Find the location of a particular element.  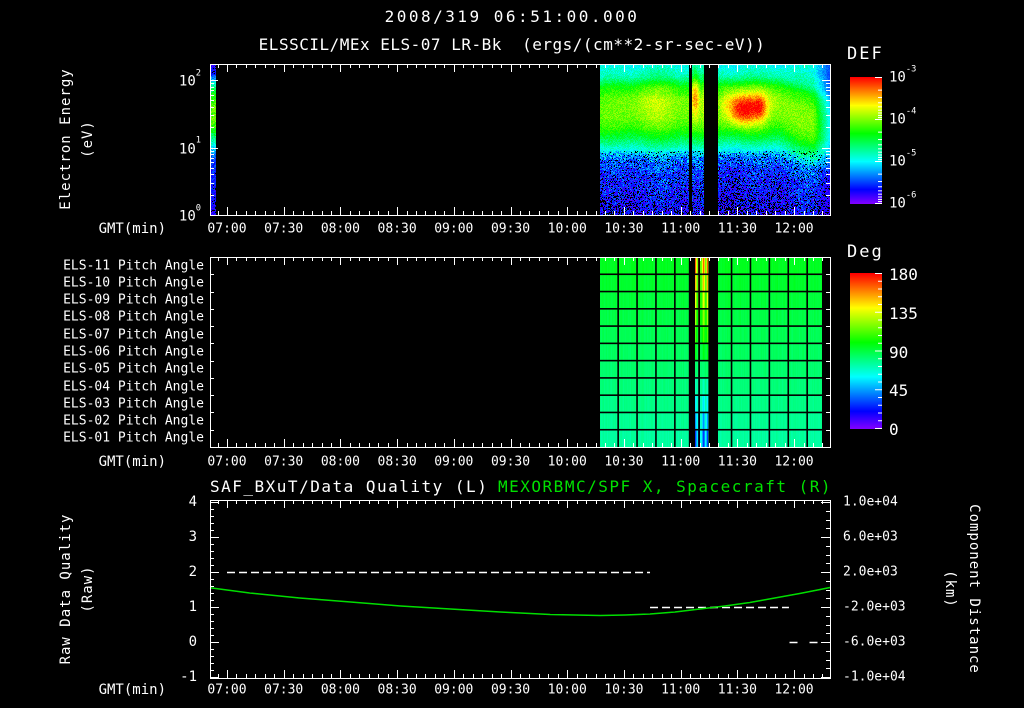

panel2-row-label: ELS-01 Pitch Angle is located at coordinates (133, 438).